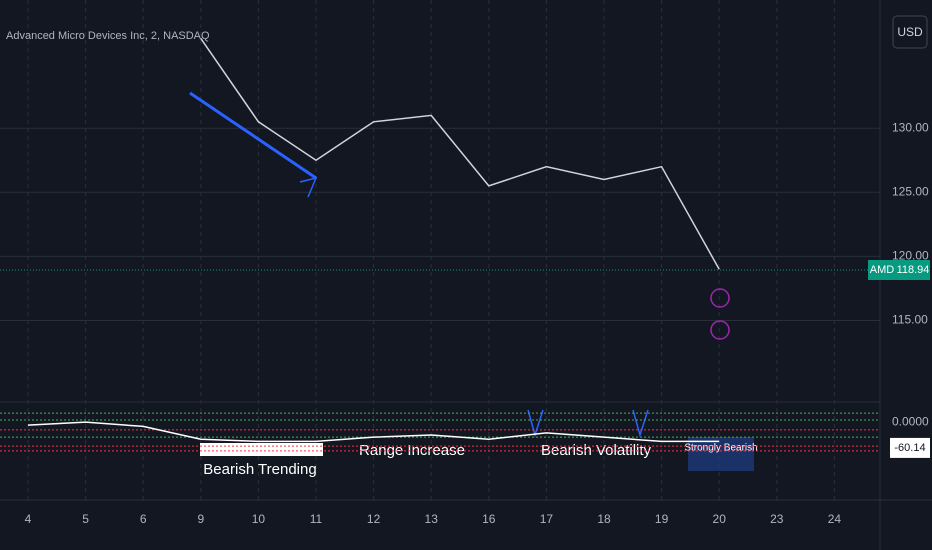 This screenshot has width=932, height=550. I want to click on last-value: -60.14, so click(909, 448).